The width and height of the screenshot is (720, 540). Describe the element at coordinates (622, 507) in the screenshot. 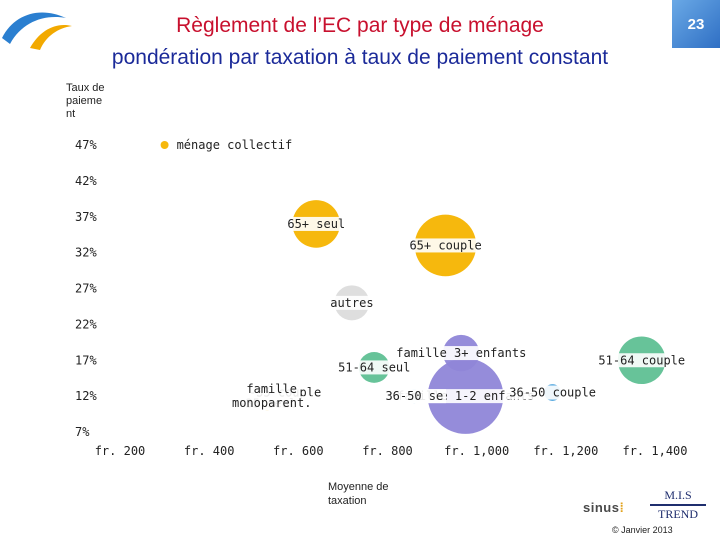

I see `sinus-dots-icon: ⁞` at that location.